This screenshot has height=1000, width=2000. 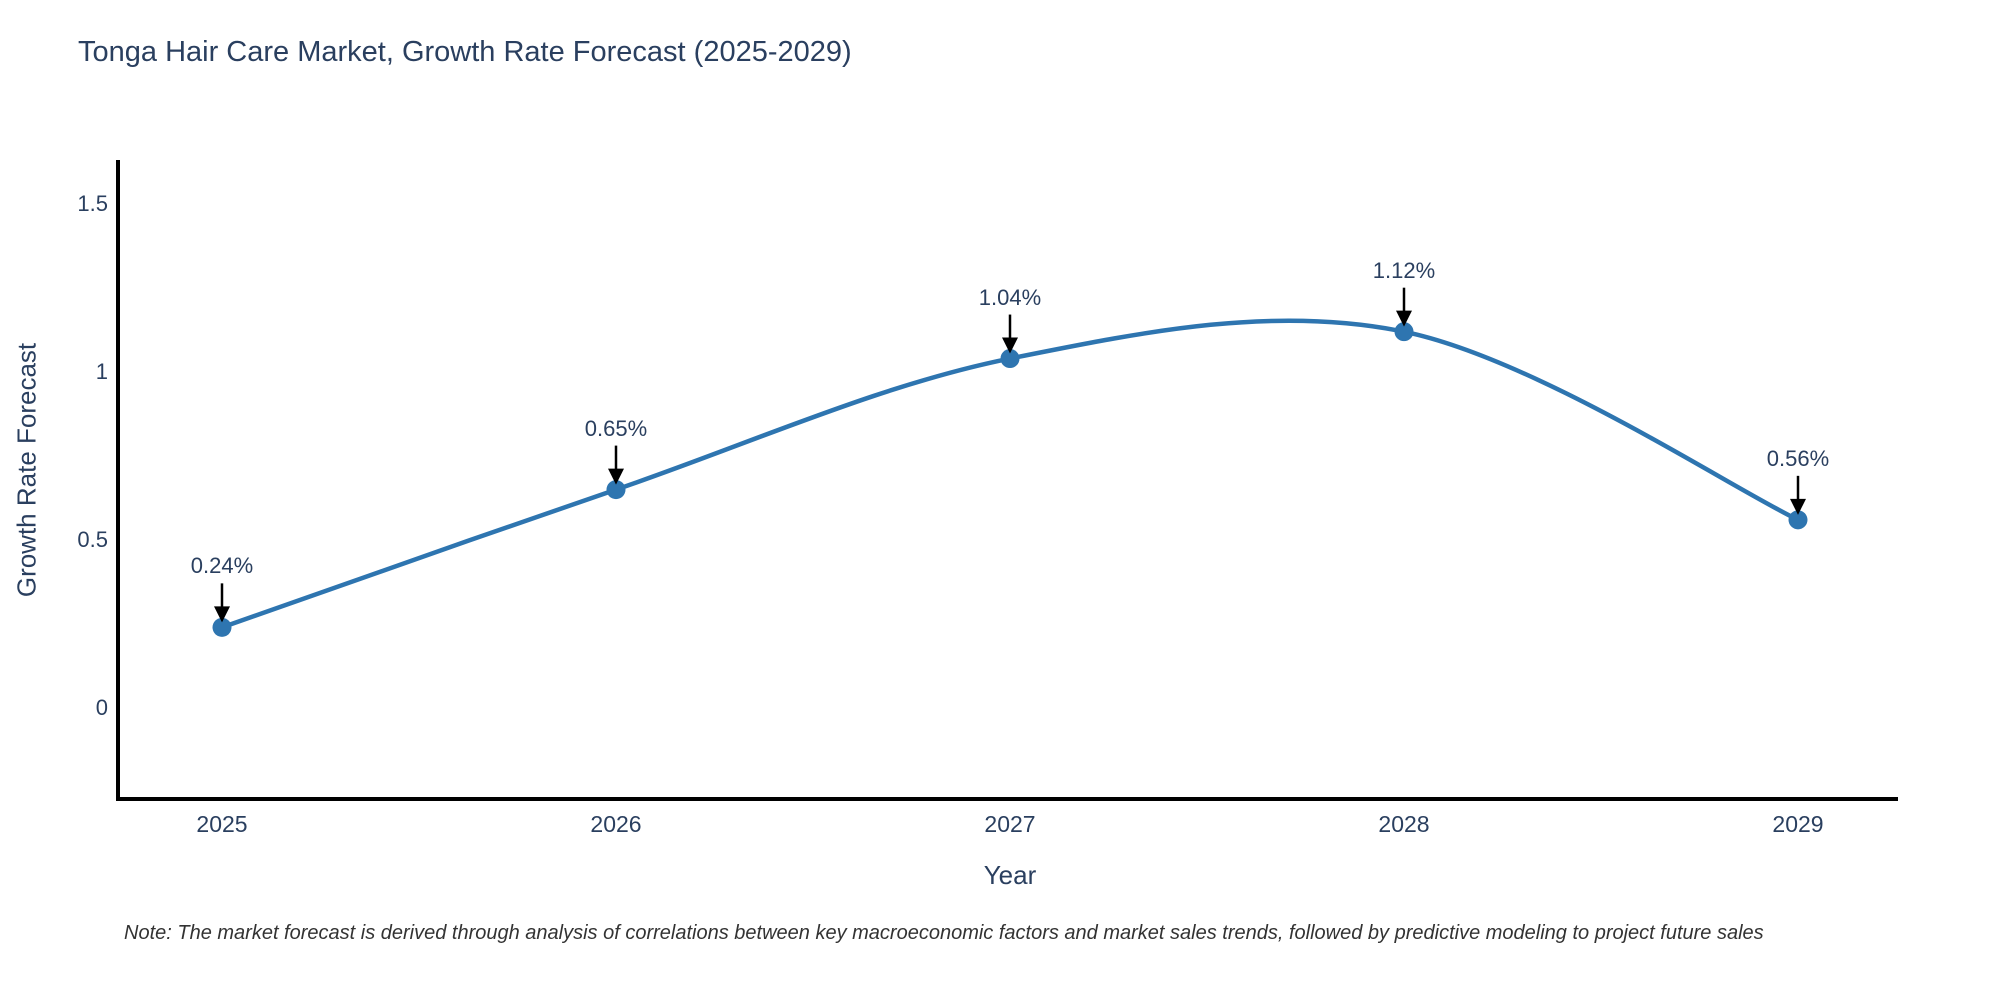 I want to click on data-point-2026, so click(x=616, y=490).